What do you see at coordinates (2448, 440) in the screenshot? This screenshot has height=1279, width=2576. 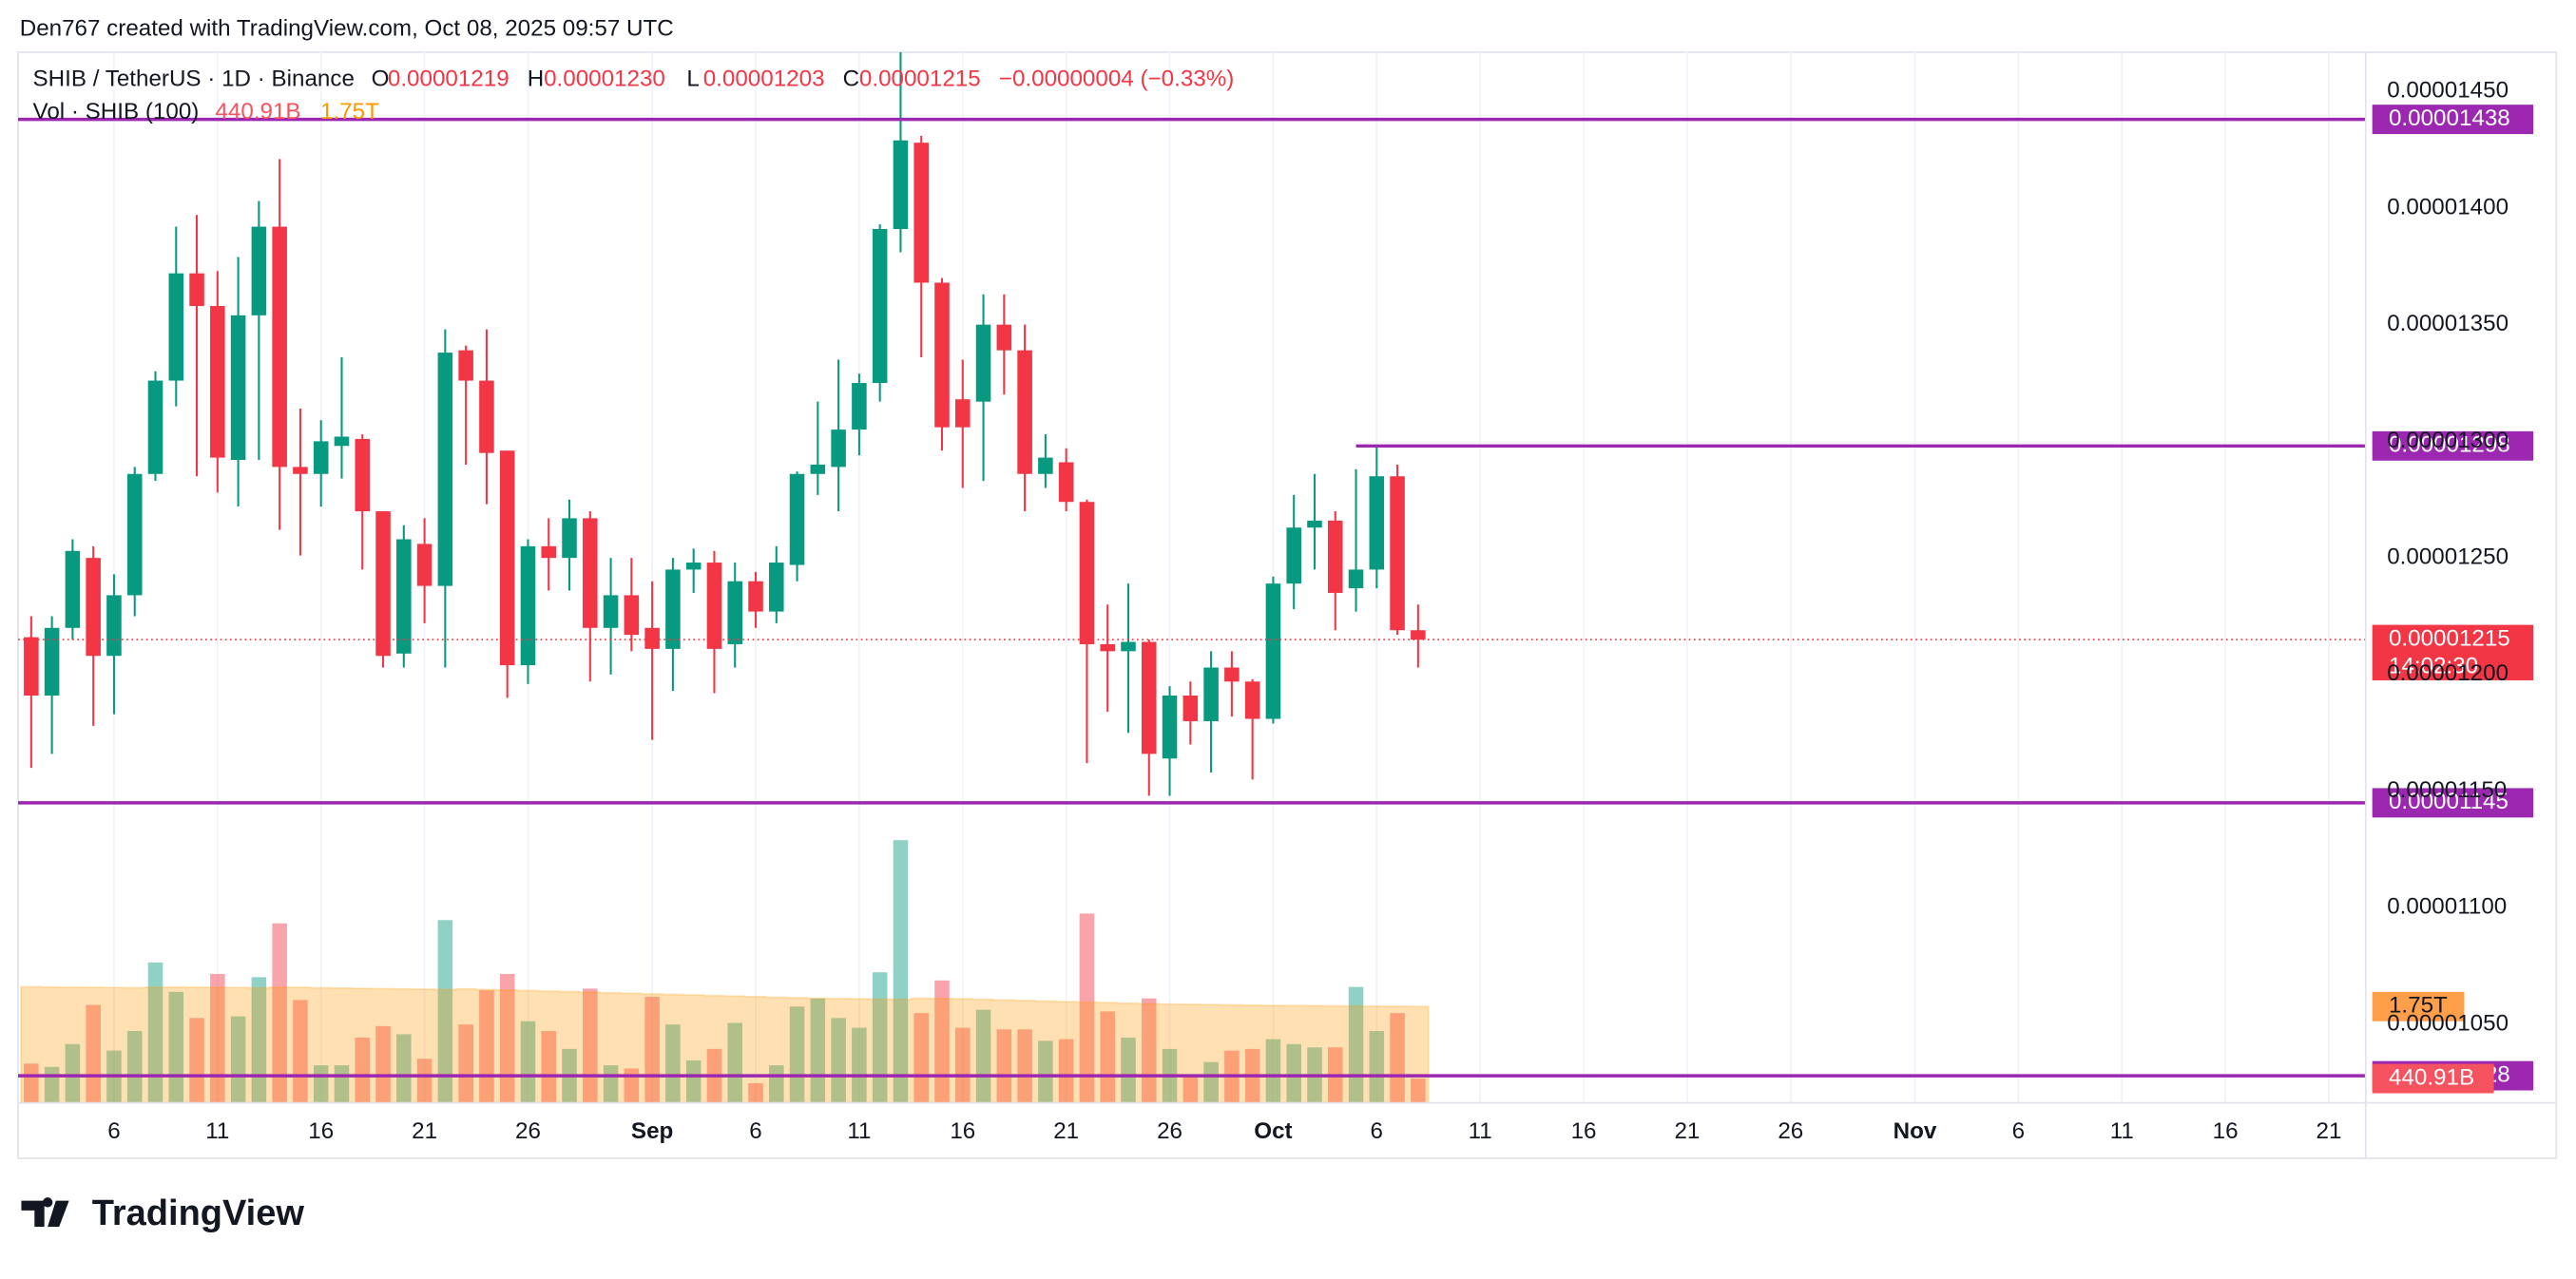 I see `y-tick-label: 0.00001300` at bounding box center [2448, 440].